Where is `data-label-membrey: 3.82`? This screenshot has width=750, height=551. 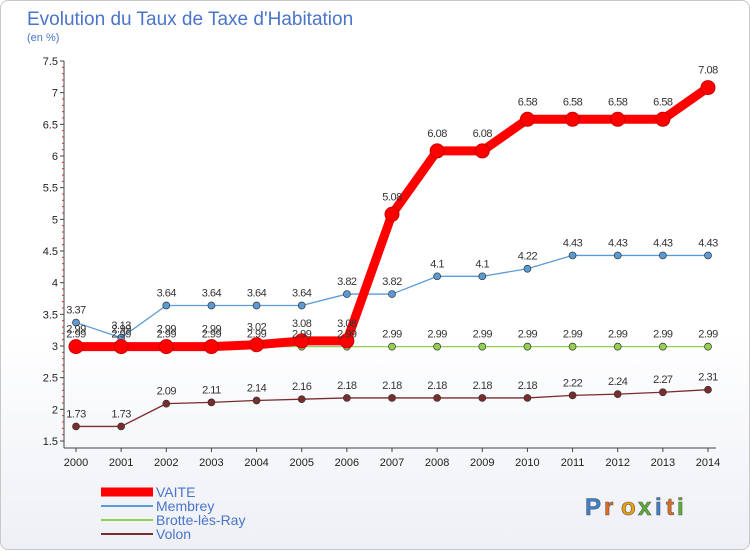
data-label-membrey: 3.82 is located at coordinates (392, 282).